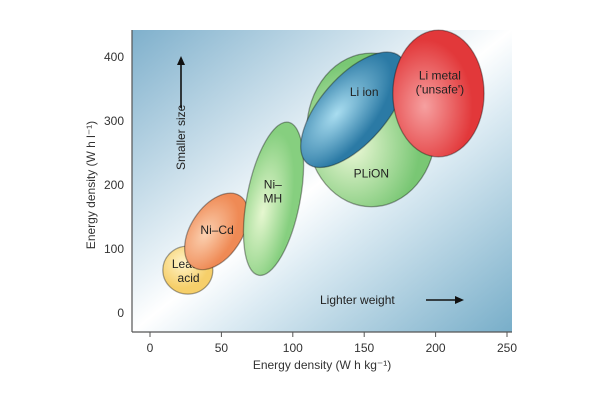 The image size is (600, 400). I want to click on annotation-lighter-weight: Lighter weight, so click(392, 300).